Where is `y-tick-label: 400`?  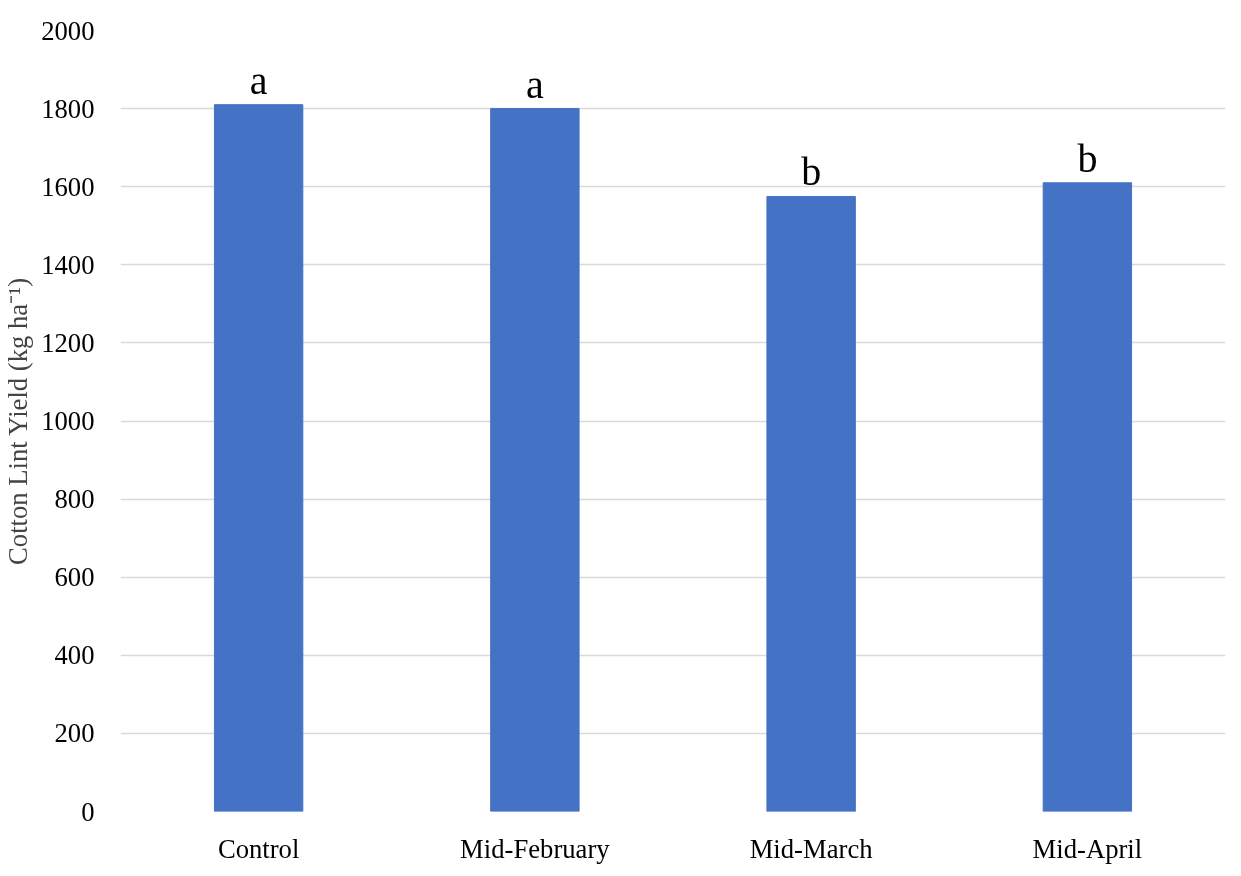 y-tick-label: 400 is located at coordinates (74, 655).